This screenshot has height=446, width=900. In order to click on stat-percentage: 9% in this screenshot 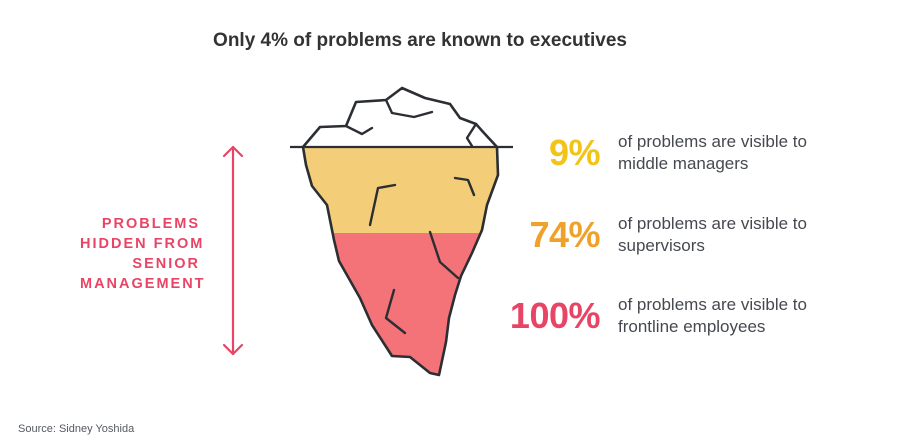, I will do `click(574, 152)`.